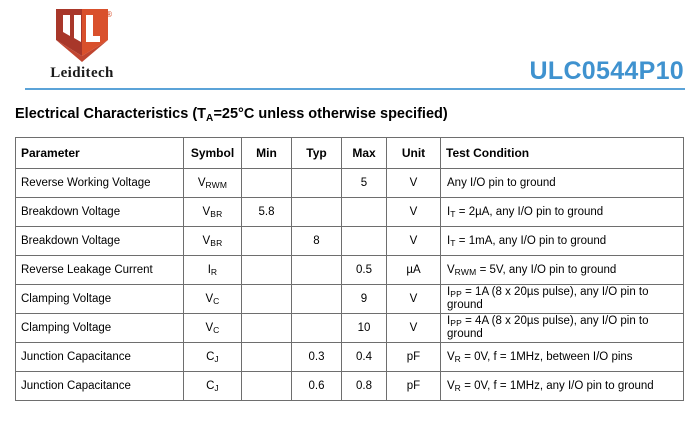 Image resolution: width=692 pixels, height=437 pixels. Describe the element at coordinates (364, 153) in the screenshot. I see `column-header-max: Max` at that location.